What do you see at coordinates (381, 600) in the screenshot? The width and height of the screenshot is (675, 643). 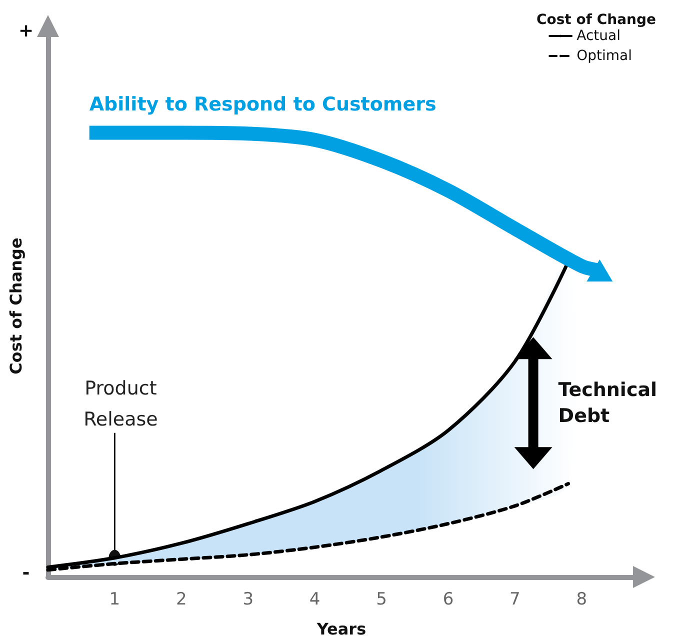 I see `x-tick-label: 5` at bounding box center [381, 600].